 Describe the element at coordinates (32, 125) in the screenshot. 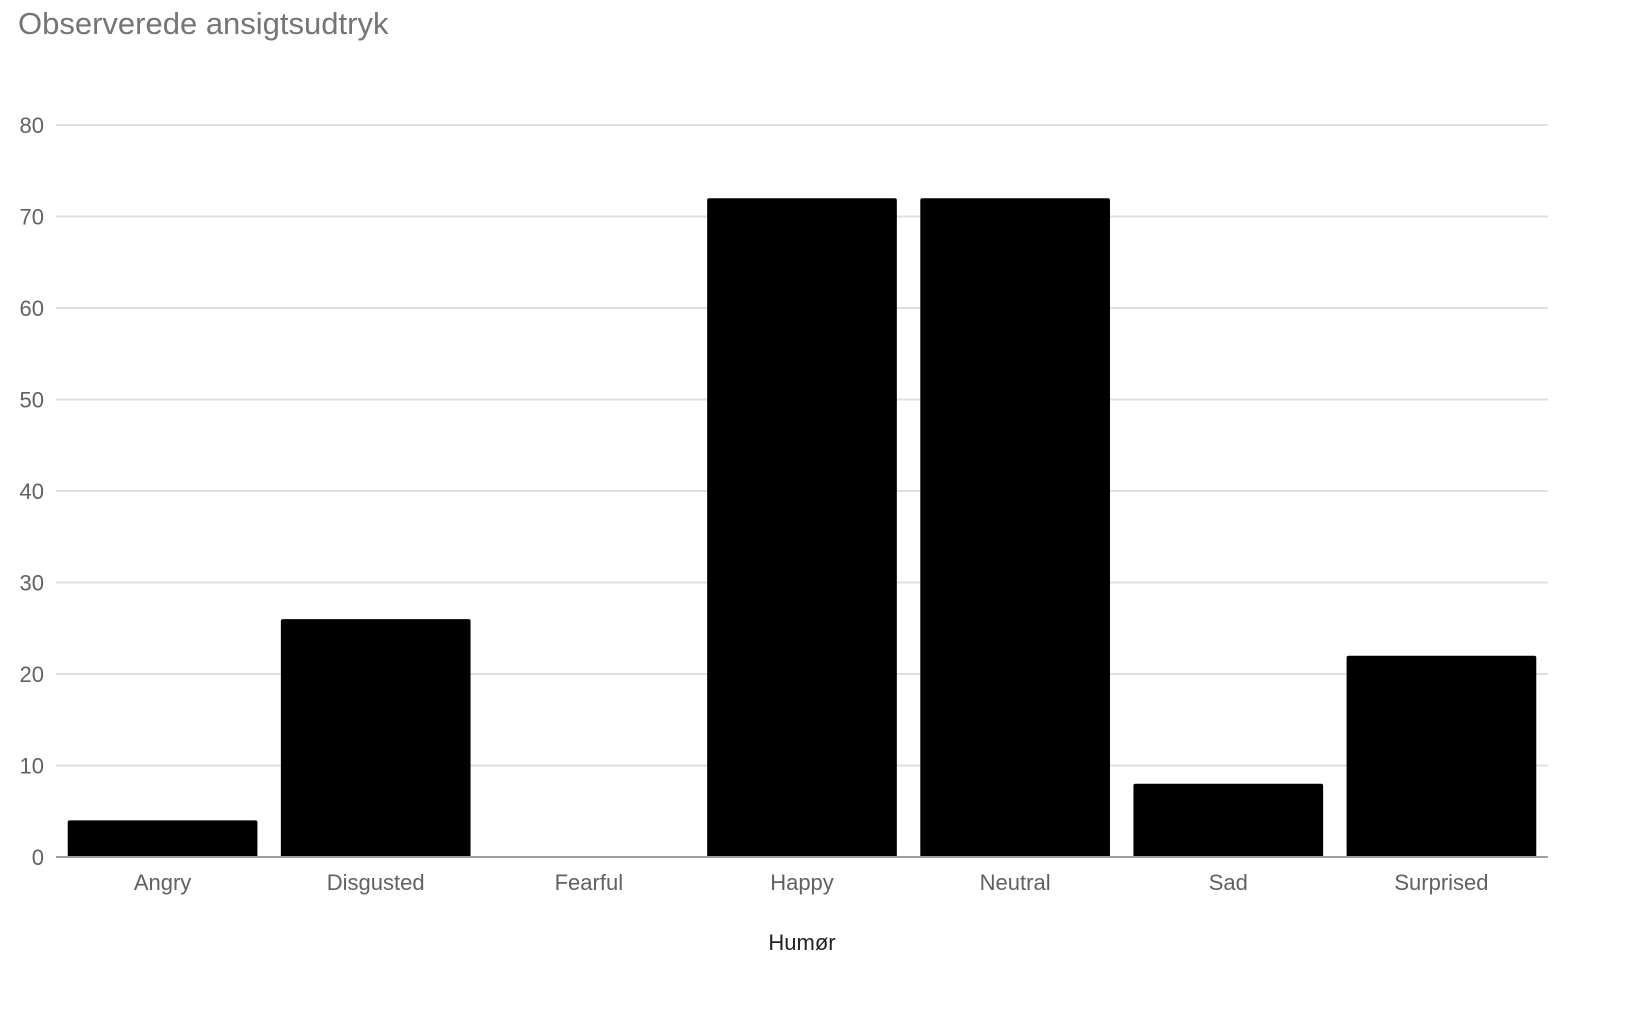

I see `y-tick-label: 80` at that location.